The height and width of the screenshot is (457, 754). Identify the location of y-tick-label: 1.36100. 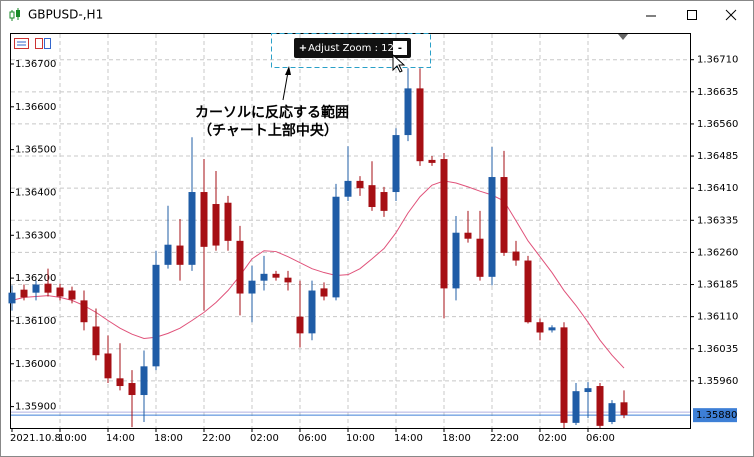
(35, 321).